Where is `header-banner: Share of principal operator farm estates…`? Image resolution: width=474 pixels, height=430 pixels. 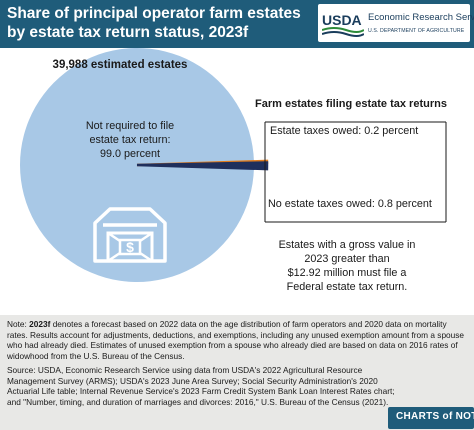
header-banner: Share of principal operator farm estates… is located at coordinates (237, 24).